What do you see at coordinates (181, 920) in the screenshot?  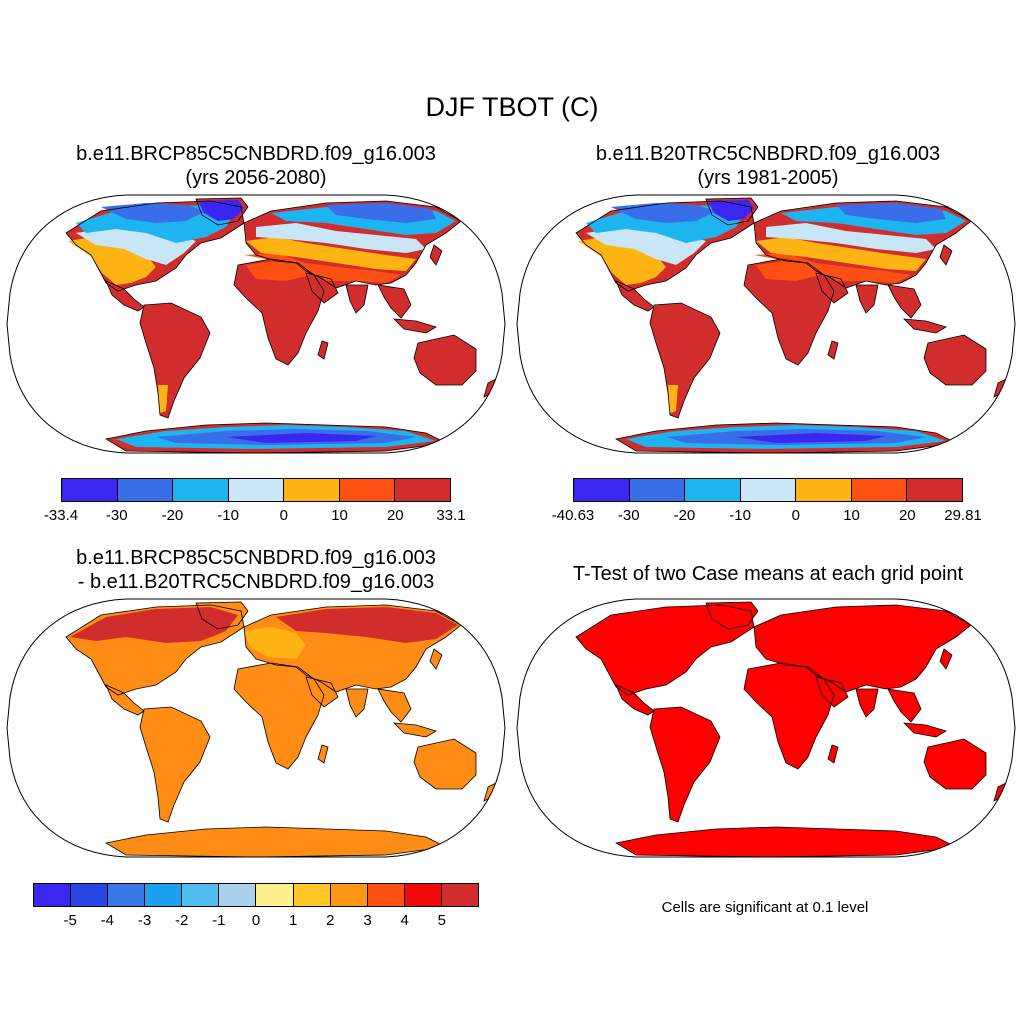 I see `colorbar-tick-label: -2` at bounding box center [181, 920].